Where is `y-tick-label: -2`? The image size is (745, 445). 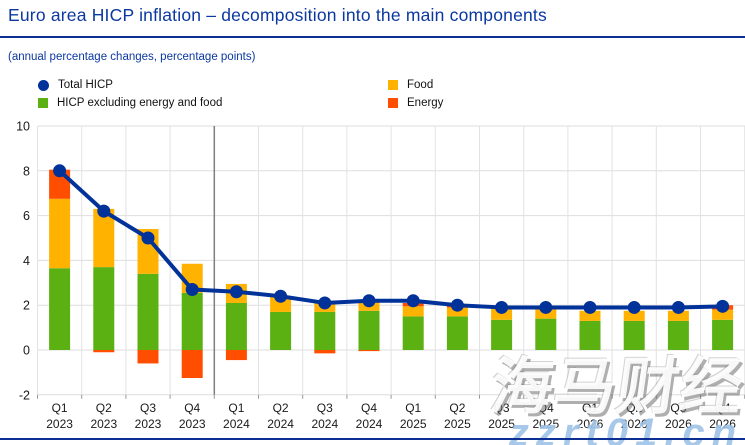
y-tick-label: -2 is located at coordinates (24, 395).